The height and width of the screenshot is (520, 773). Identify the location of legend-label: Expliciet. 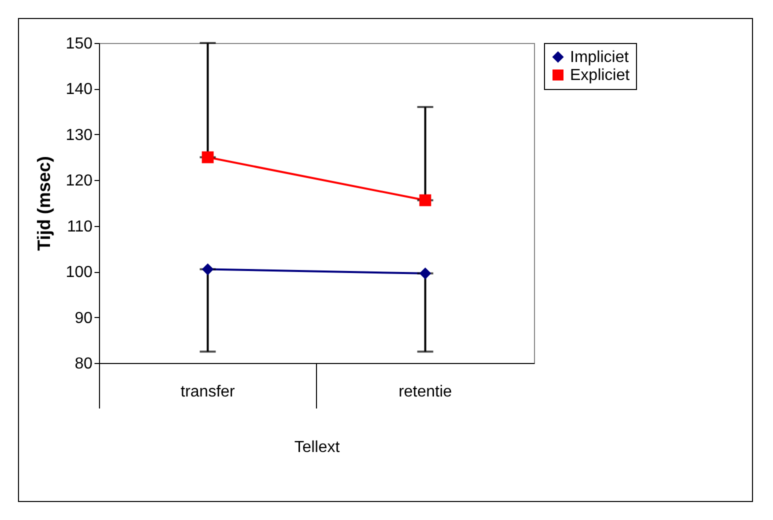
(600, 75).